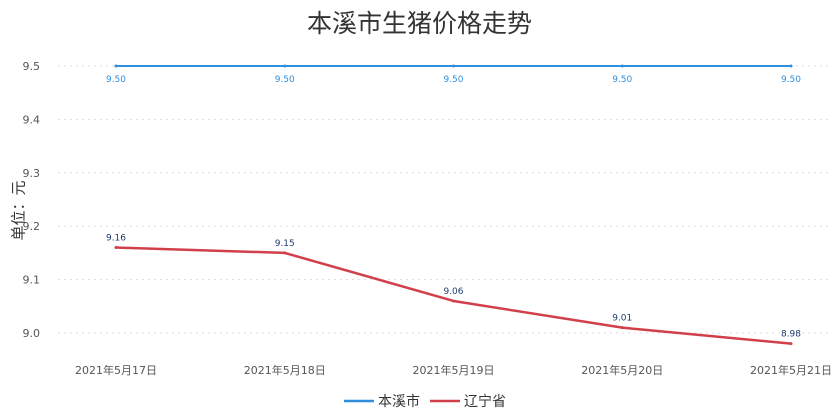 The width and height of the screenshot is (839, 413). What do you see at coordinates (32, 280) in the screenshot?
I see `y-tick-label: 9.1` at bounding box center [32, 280].